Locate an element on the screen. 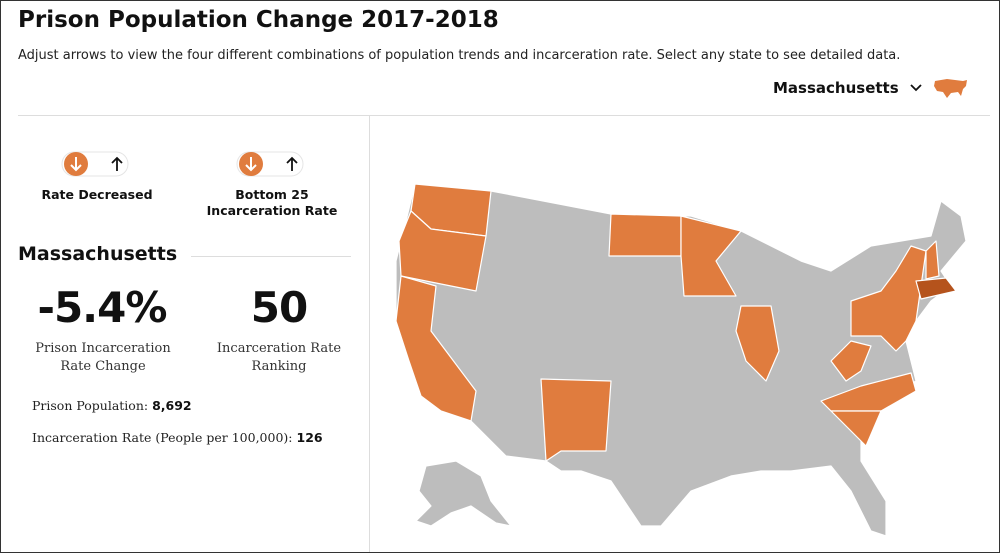 The height and width of the screenshot is (553, 1000). stat-value: -5.4% is located at coordinates (102, 307).